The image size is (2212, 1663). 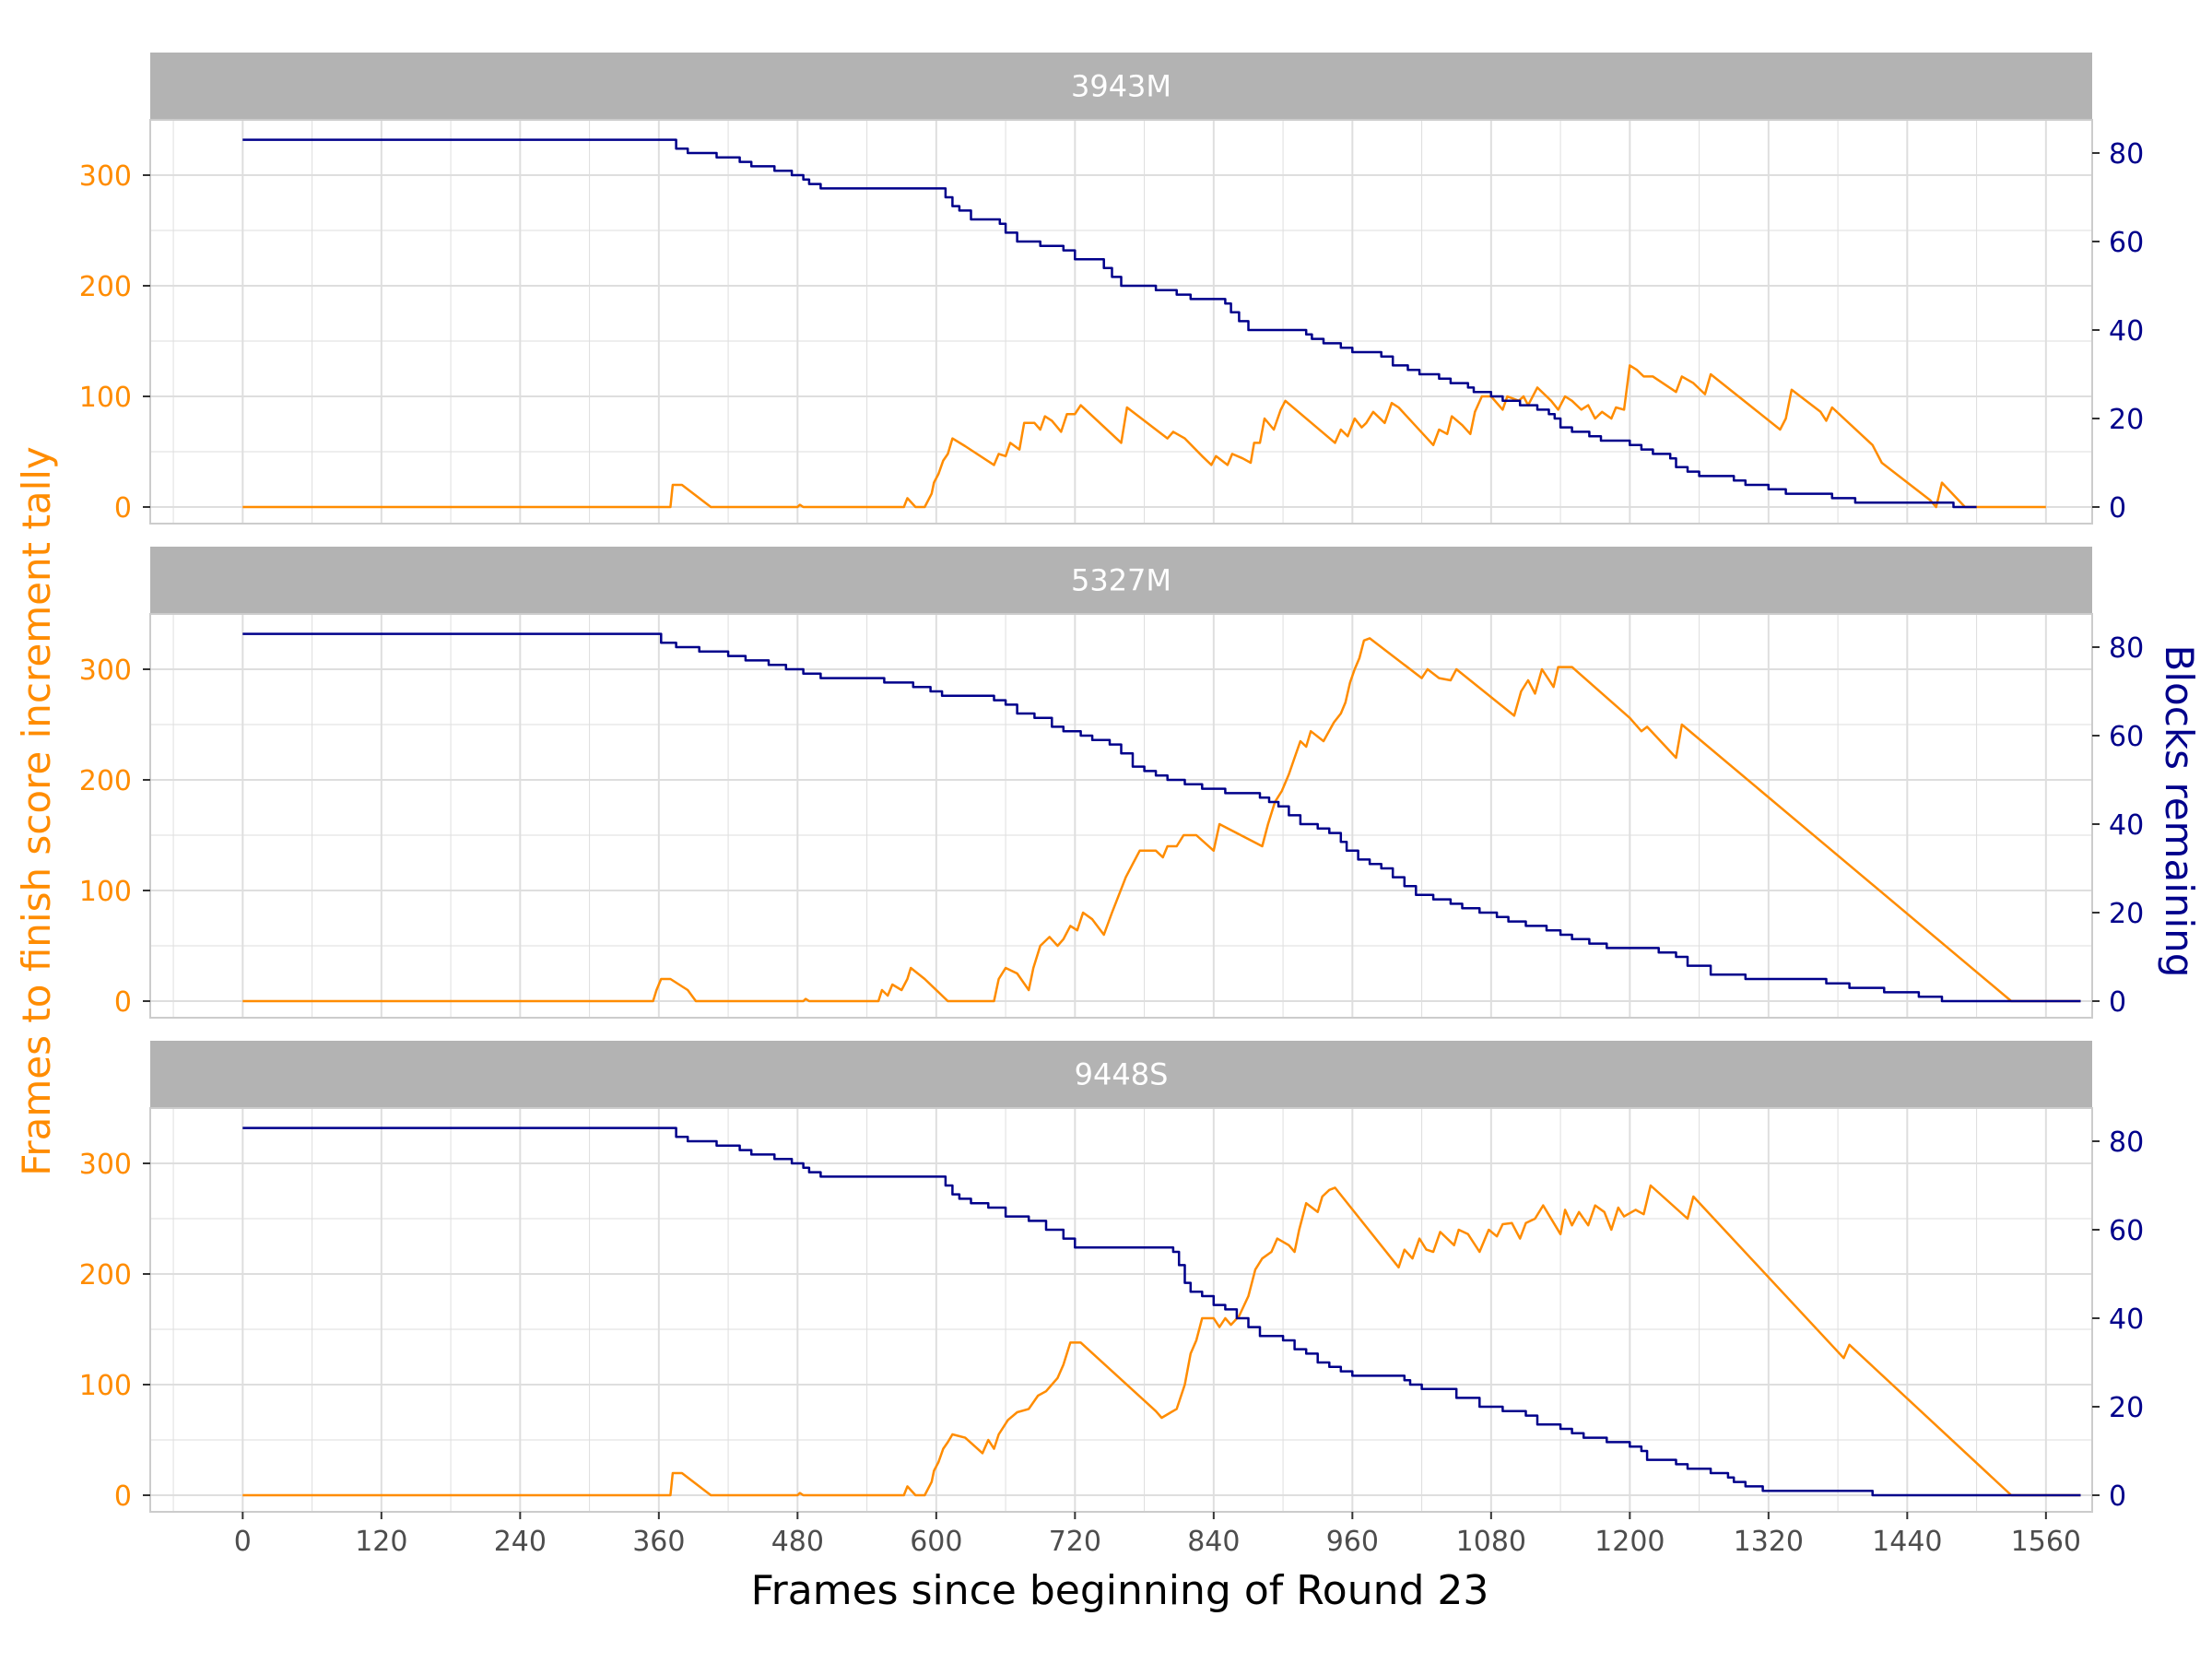 What do you see at coordinates (36, 811) in the screenshot?
I see `left-axis-title: Frames to finish score increment tally` at bounding box center [36, 811].